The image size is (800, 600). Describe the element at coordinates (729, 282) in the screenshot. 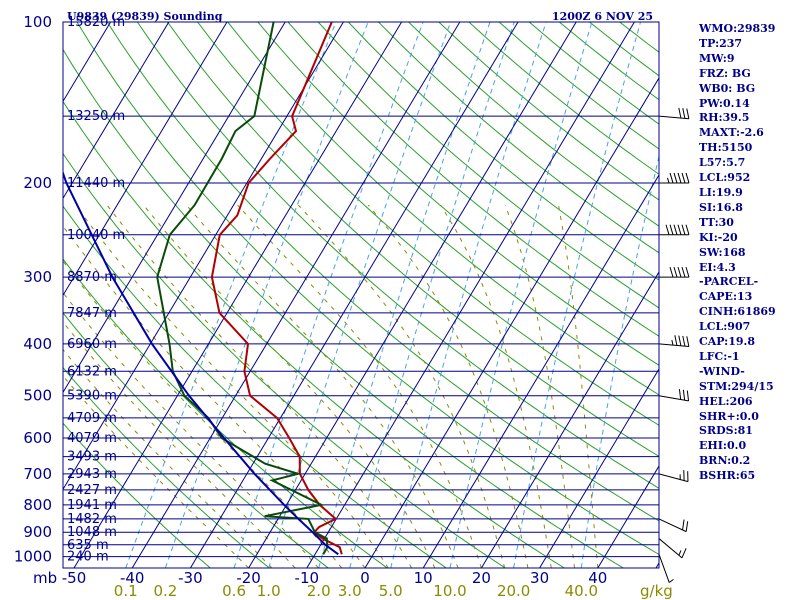

I see `index-line: -PARCEL-` at that location.